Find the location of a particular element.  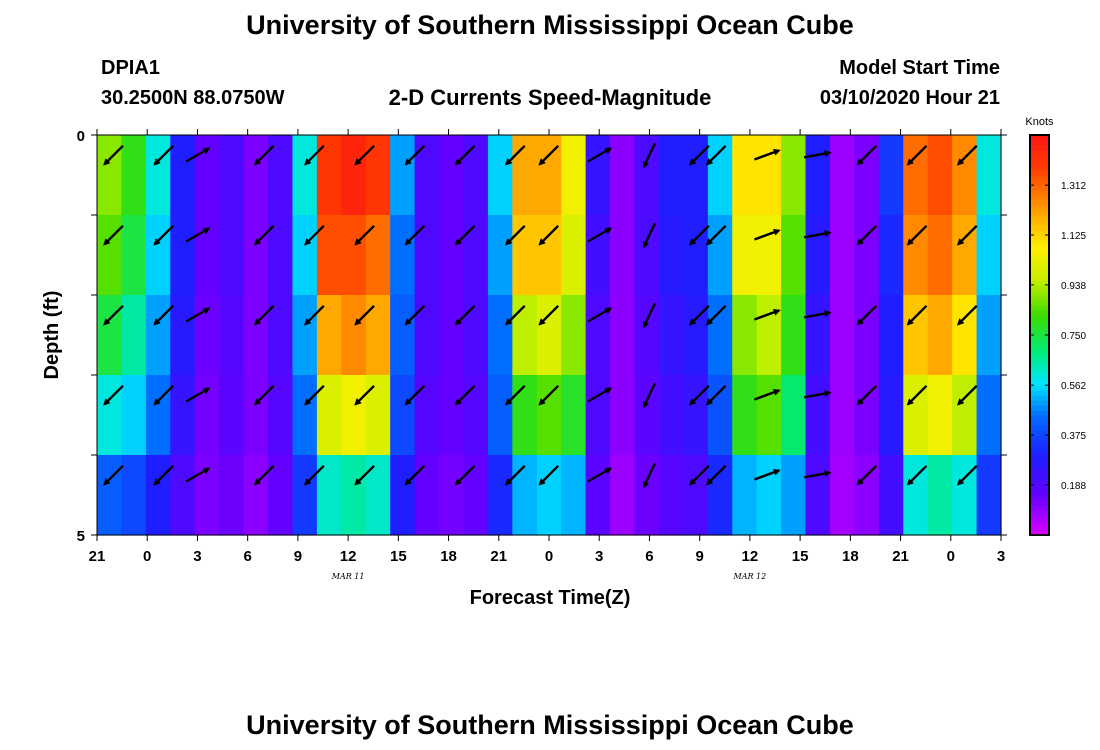

x-tick-label: 0 is located at coordinates (549, 556).